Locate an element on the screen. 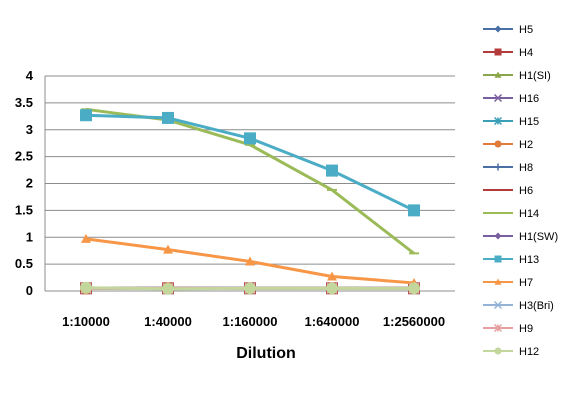 The image size is (568, 411). legend-label: H7 is located at coordinates (526, 283).